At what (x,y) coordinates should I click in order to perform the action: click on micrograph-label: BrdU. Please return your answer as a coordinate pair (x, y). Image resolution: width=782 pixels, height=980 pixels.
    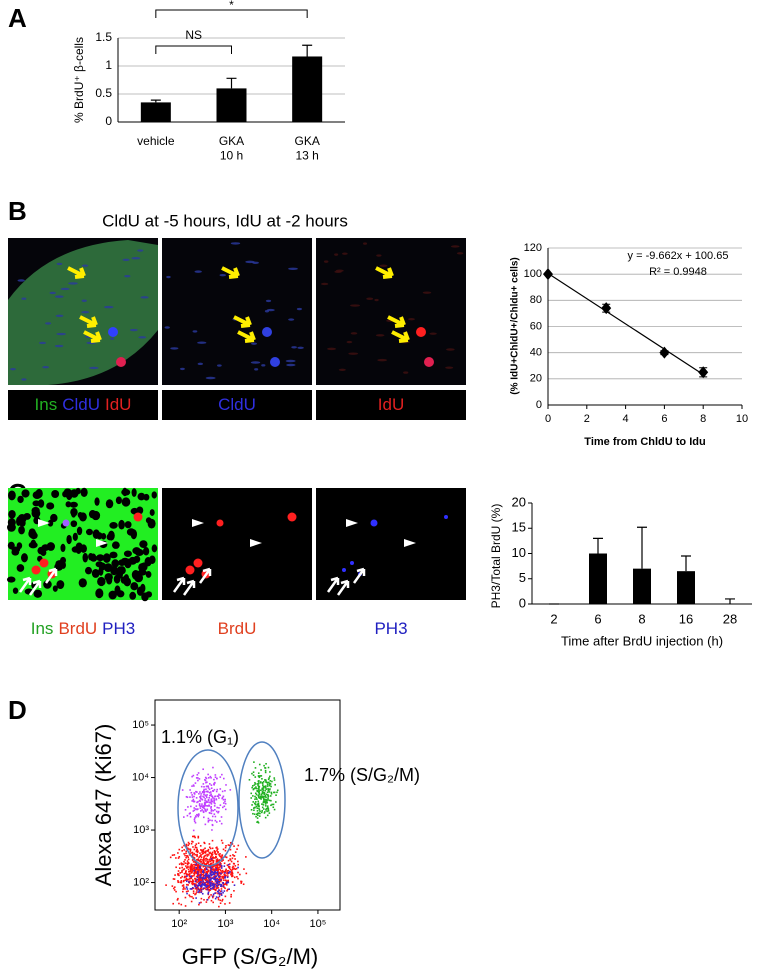
    Looking at the image, I should click on (237, 628).